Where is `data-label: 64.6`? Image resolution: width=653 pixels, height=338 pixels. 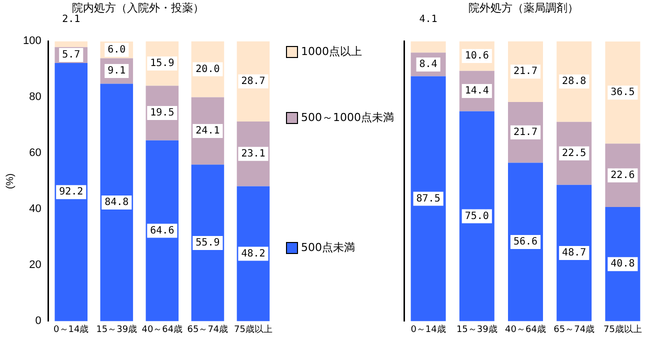 data-label: 64.6 is located at coordinates (162, 230).